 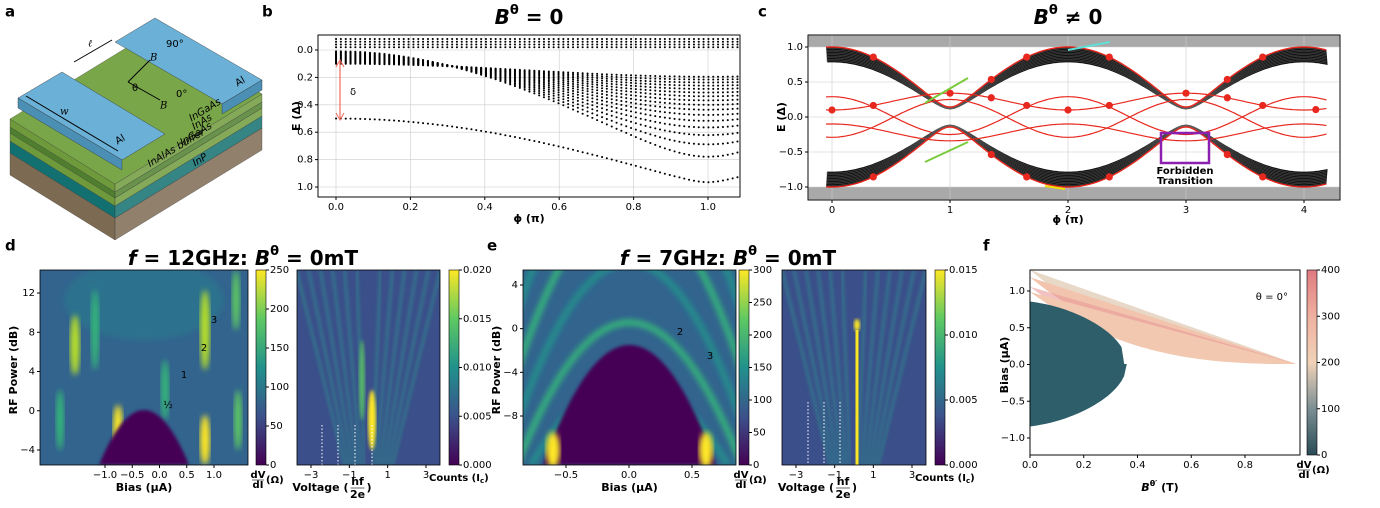 What do you see at coordinates (1080, 17) in the screenshot?
I see `panel-title-part: ≠ 0` at bounding box center [1080, 17].